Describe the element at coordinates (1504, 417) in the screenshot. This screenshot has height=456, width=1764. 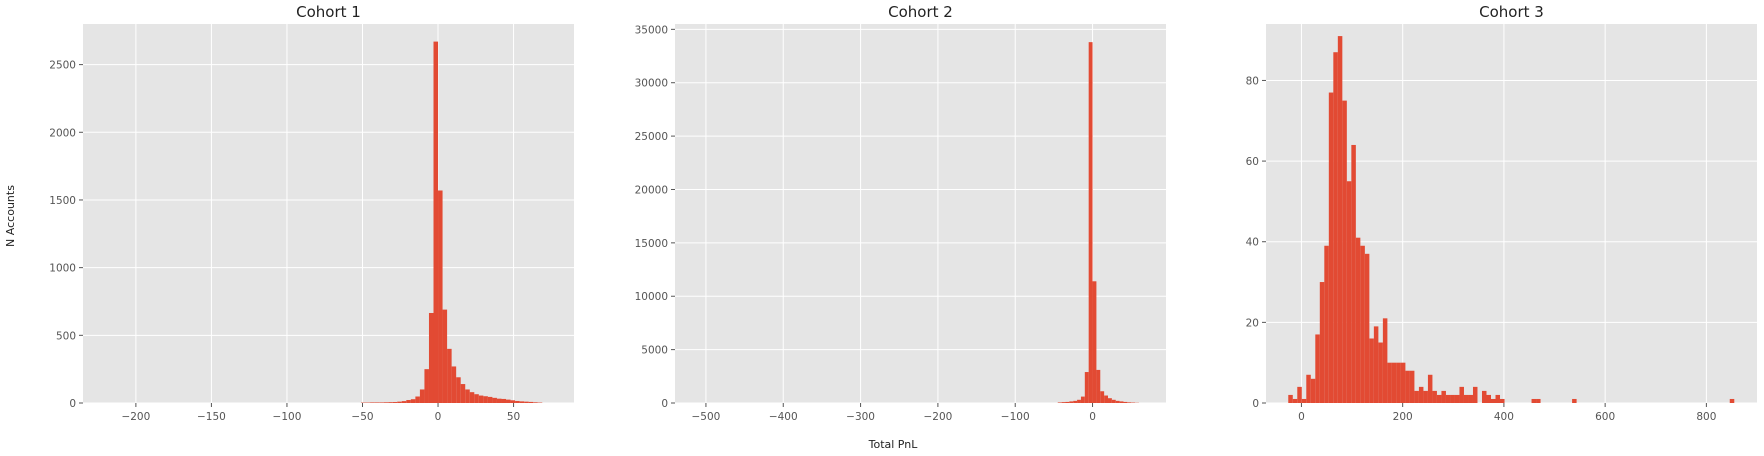
I see `x-tick-label: 400` at that location.